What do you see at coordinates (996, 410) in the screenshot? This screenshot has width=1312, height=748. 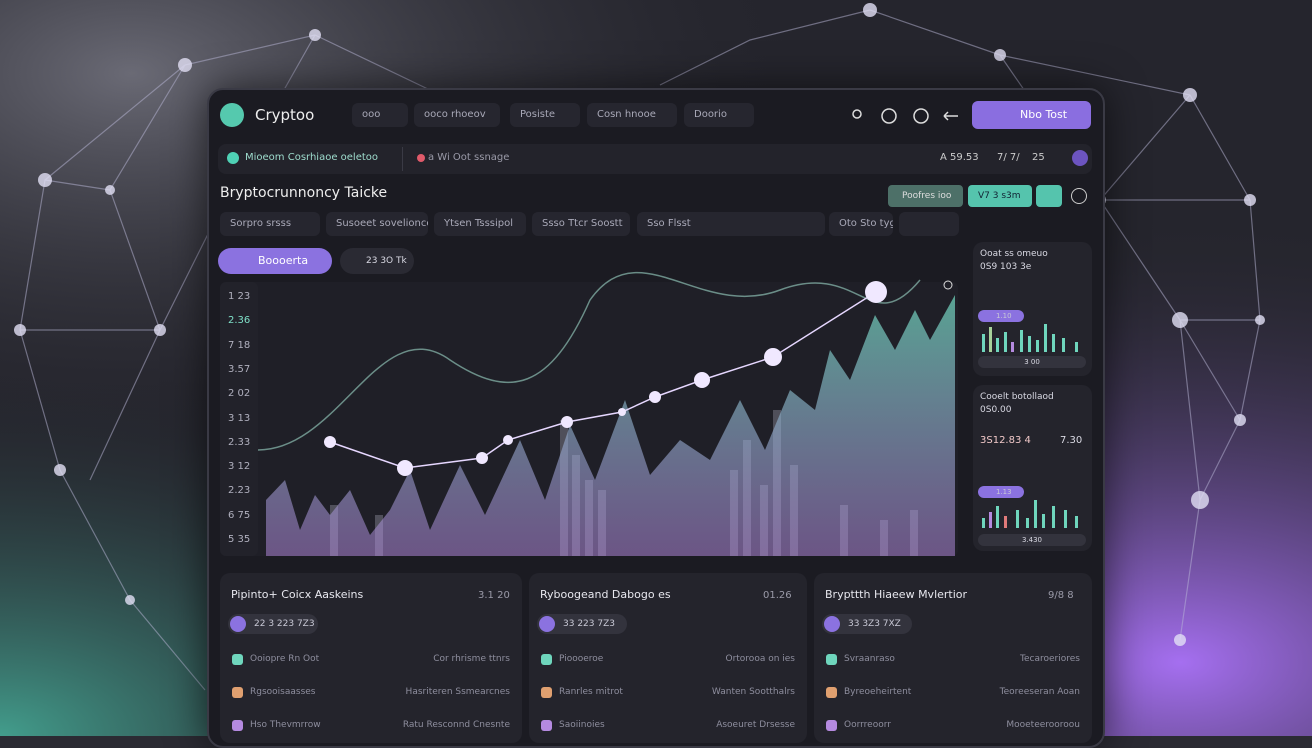 I see `side-card-value: 0S0.00` at bounding box center [996, 410].